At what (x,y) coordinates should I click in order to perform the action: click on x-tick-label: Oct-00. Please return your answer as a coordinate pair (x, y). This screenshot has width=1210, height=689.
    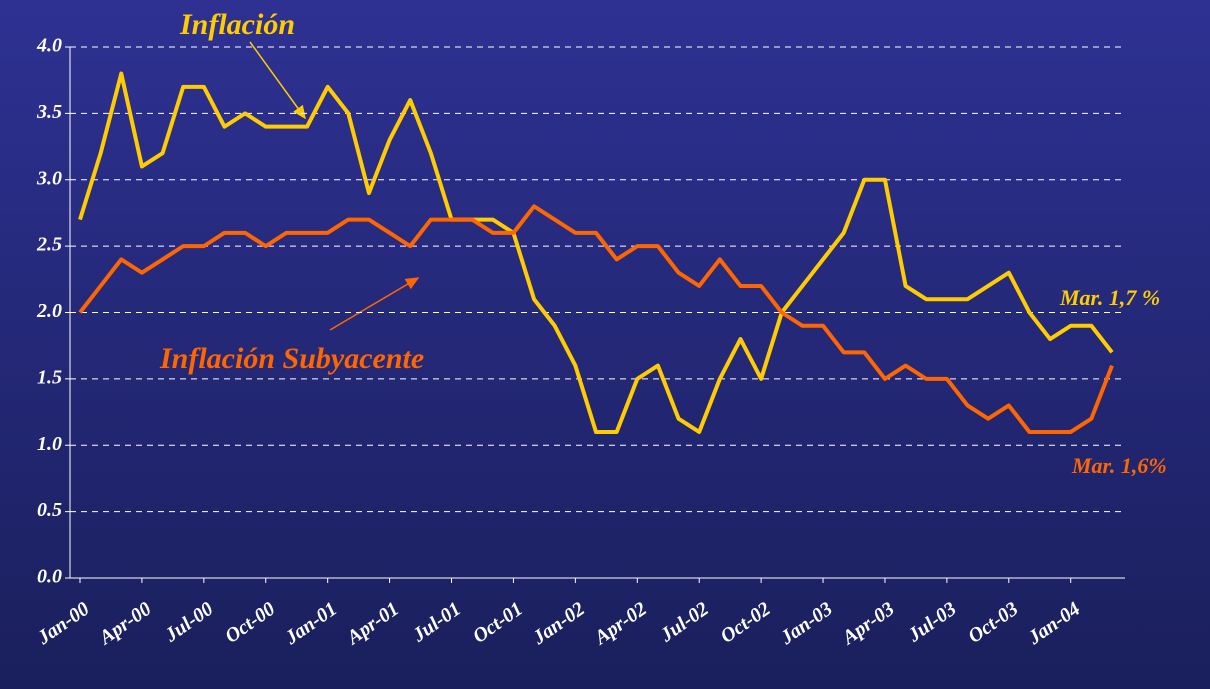
    Looking at the image, I should click on (250, 623).